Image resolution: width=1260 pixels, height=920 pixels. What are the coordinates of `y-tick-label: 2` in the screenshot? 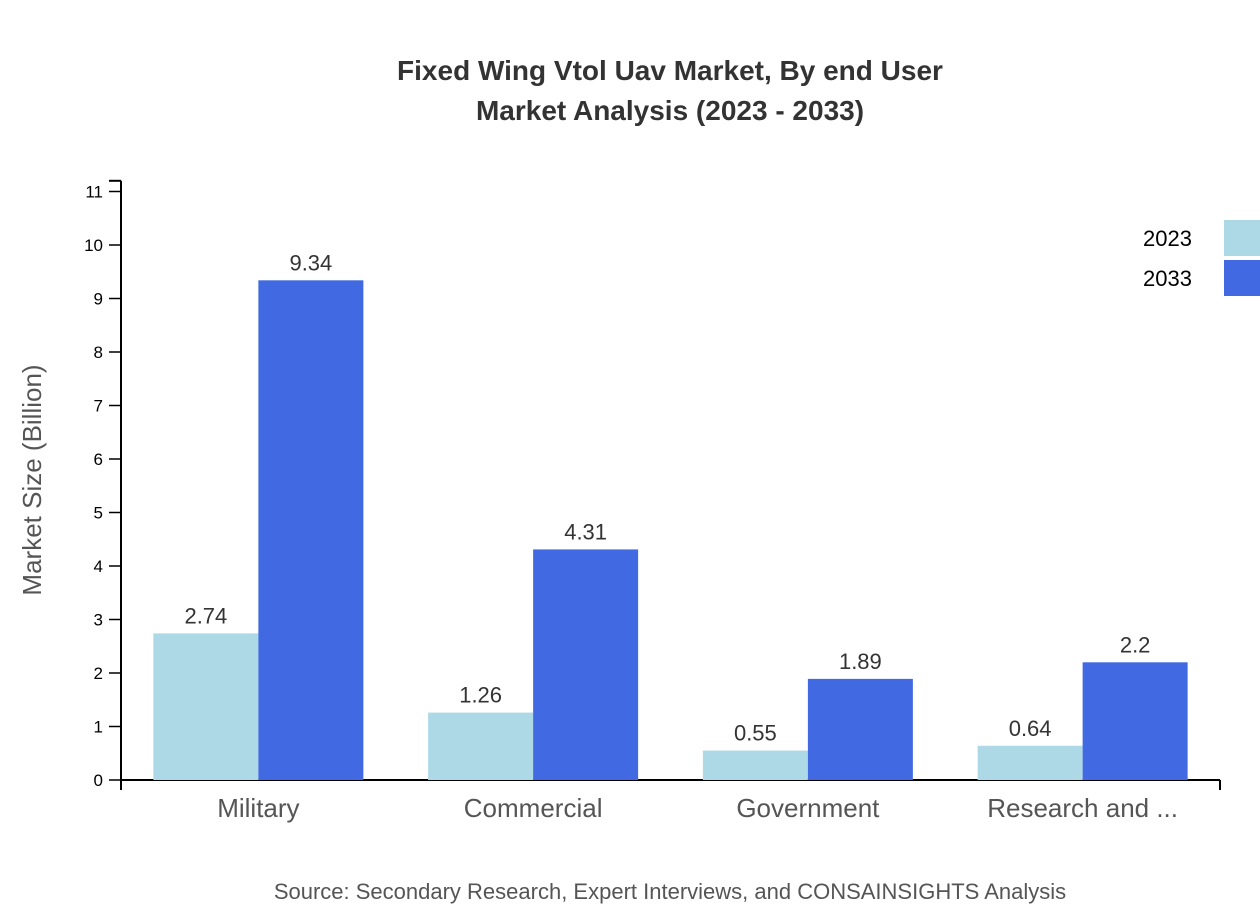 It's located at (98, 673).